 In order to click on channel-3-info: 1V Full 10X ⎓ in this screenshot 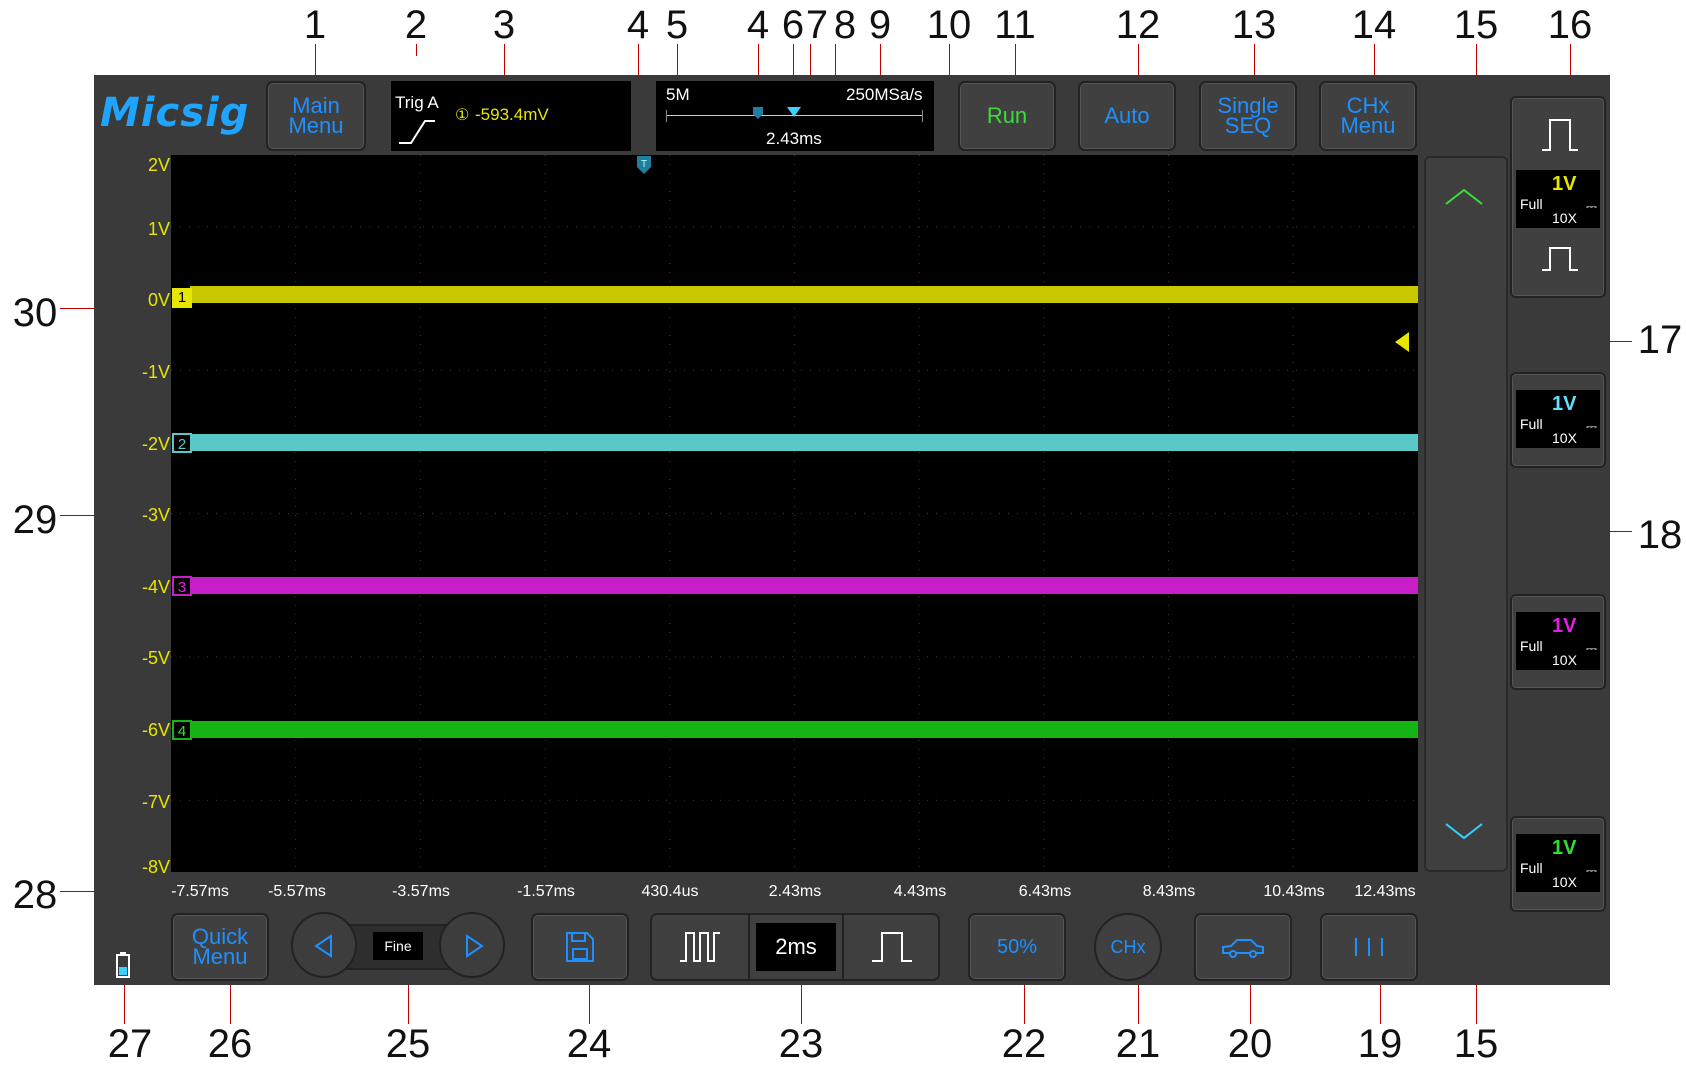, I will do `click(1558, 641)`.